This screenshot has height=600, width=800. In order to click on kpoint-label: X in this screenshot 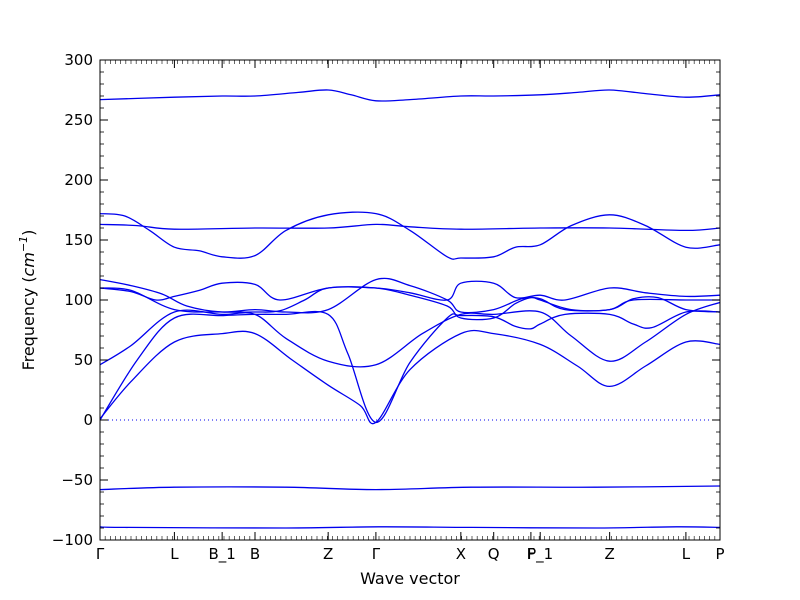, I will do `click(461, 554)`.